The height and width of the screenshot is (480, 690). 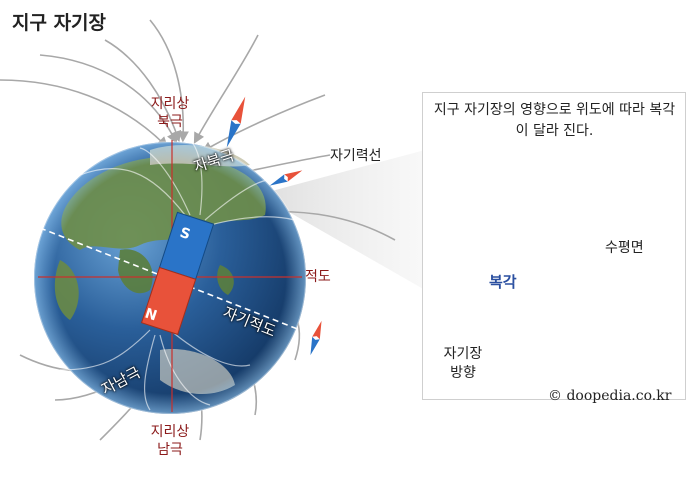 What do you see at coordinates (356, 156) in the screenshot?
I see `field-lines-label: 자기력선` at bounding box center [356, 156].